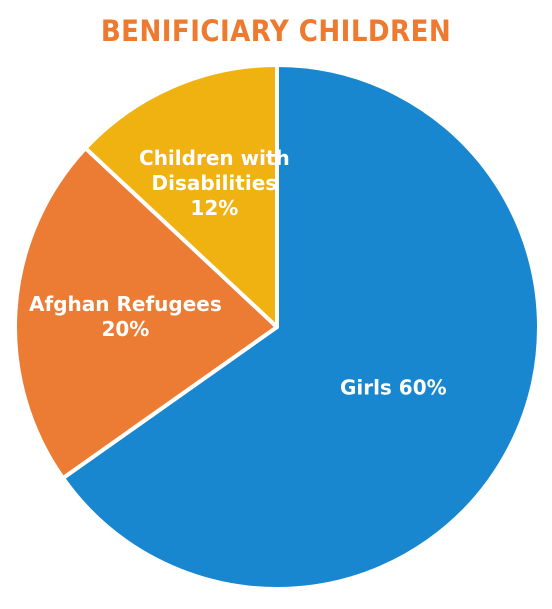  Describe the element at coordinates (214, 208) in the screenshot. I see `slice-label-line: 12%` at that location.